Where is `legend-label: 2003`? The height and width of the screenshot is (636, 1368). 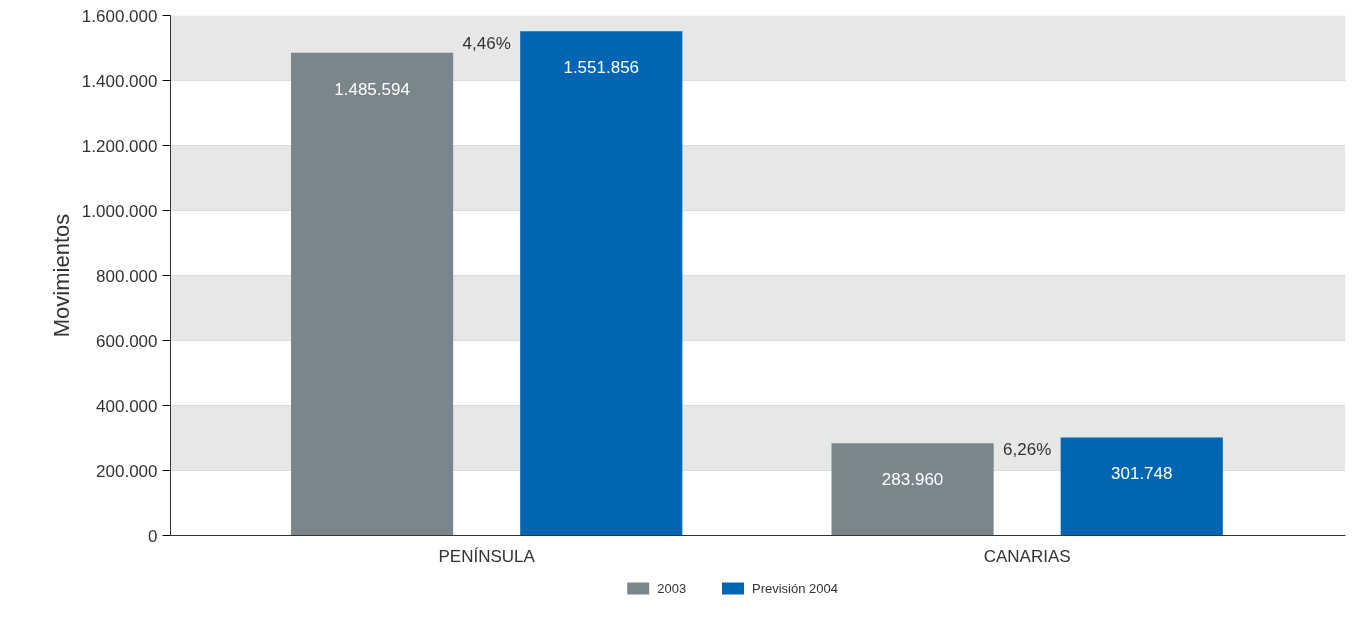 legend-label: 2003 is located at coordinates (672, 588).